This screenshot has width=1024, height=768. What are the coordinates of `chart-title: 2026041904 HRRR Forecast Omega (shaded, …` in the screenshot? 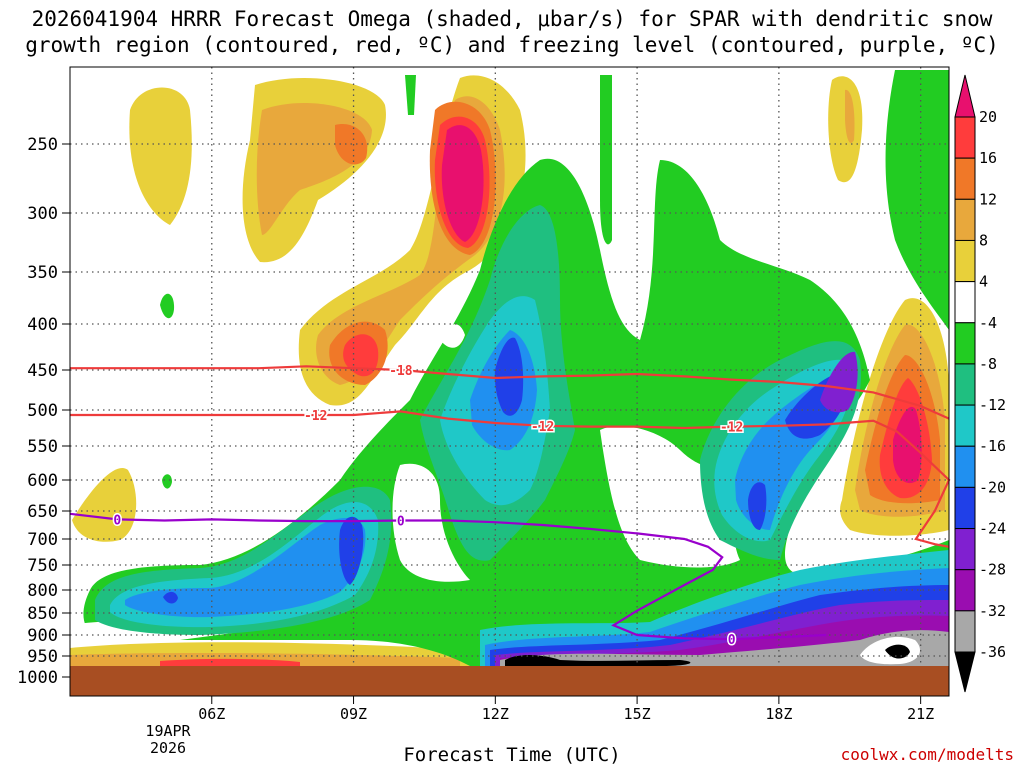 It's located at (512, 32).